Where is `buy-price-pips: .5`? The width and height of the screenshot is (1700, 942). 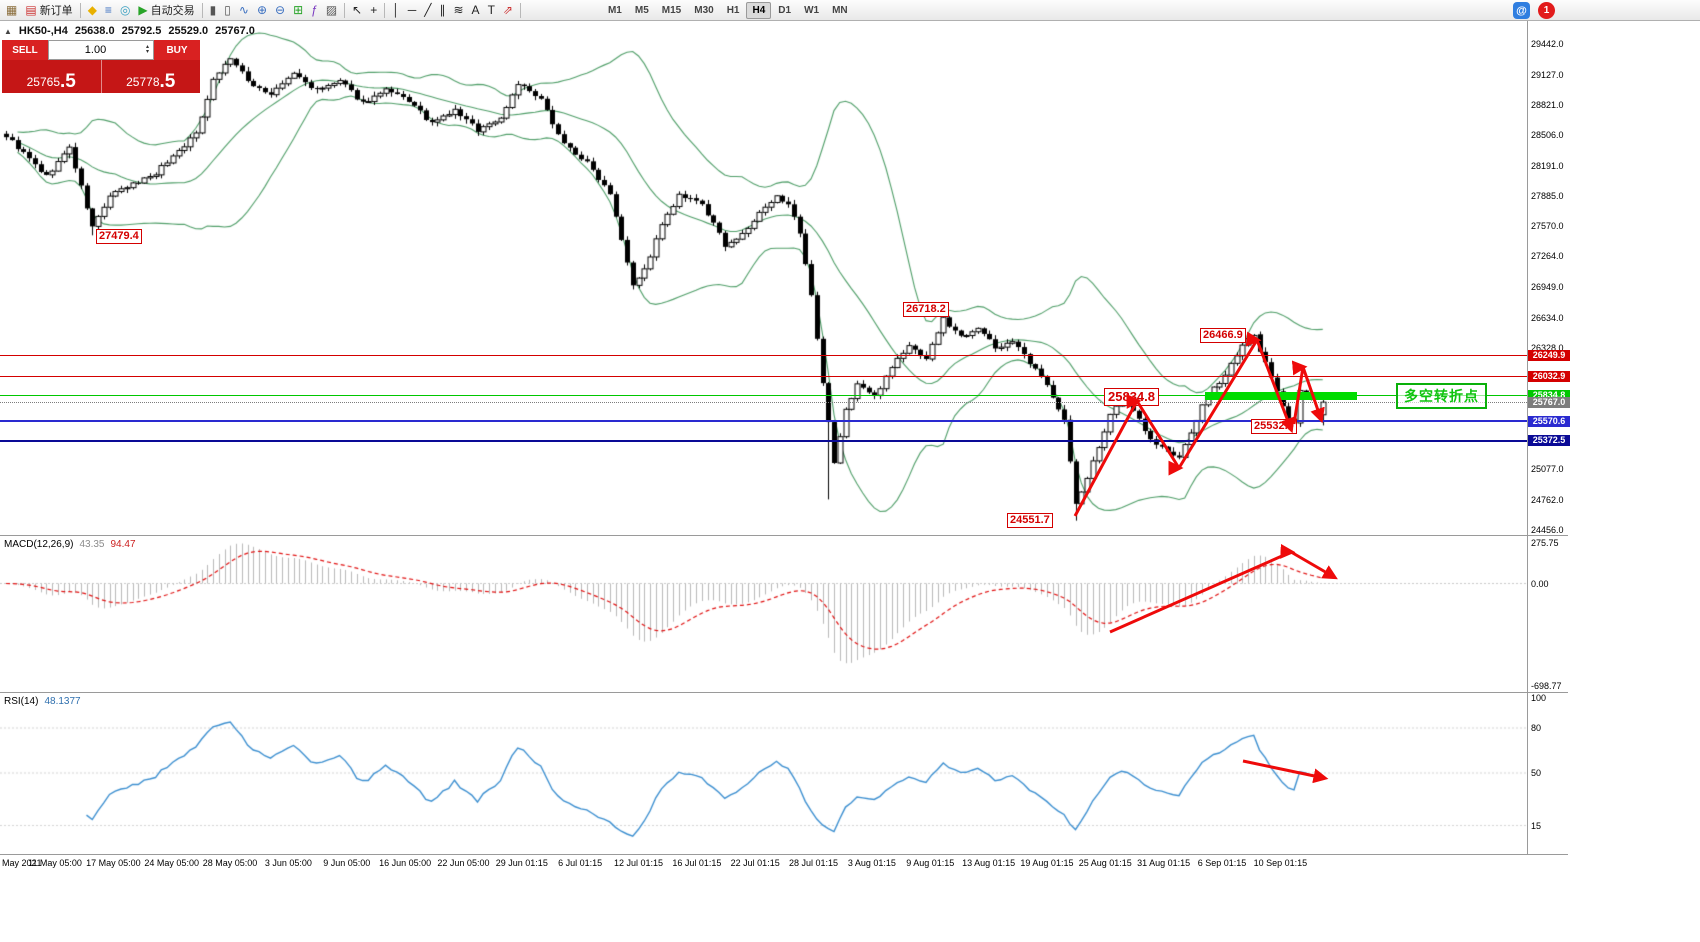 buy-price-pips: .5 is located at coordinates (167, 81).